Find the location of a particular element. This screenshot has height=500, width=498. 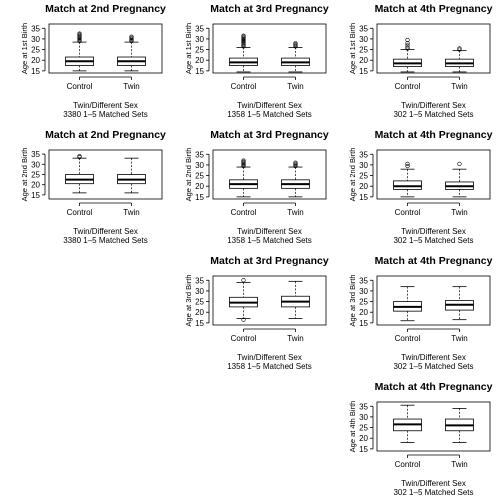

y-axis-label: Age at 3rd Birth is located at coordinates (188, 300).